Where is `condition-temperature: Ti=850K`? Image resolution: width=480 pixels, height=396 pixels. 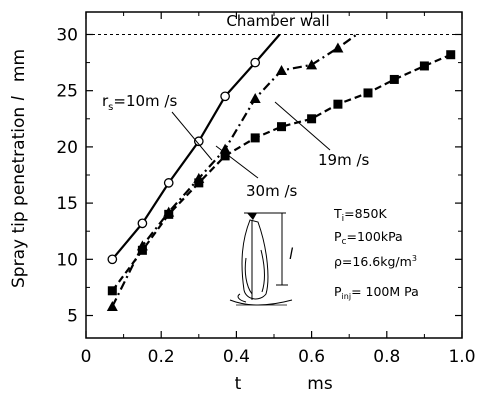
condition-temperature: Ti=850K is located at coordinates (360, 215).